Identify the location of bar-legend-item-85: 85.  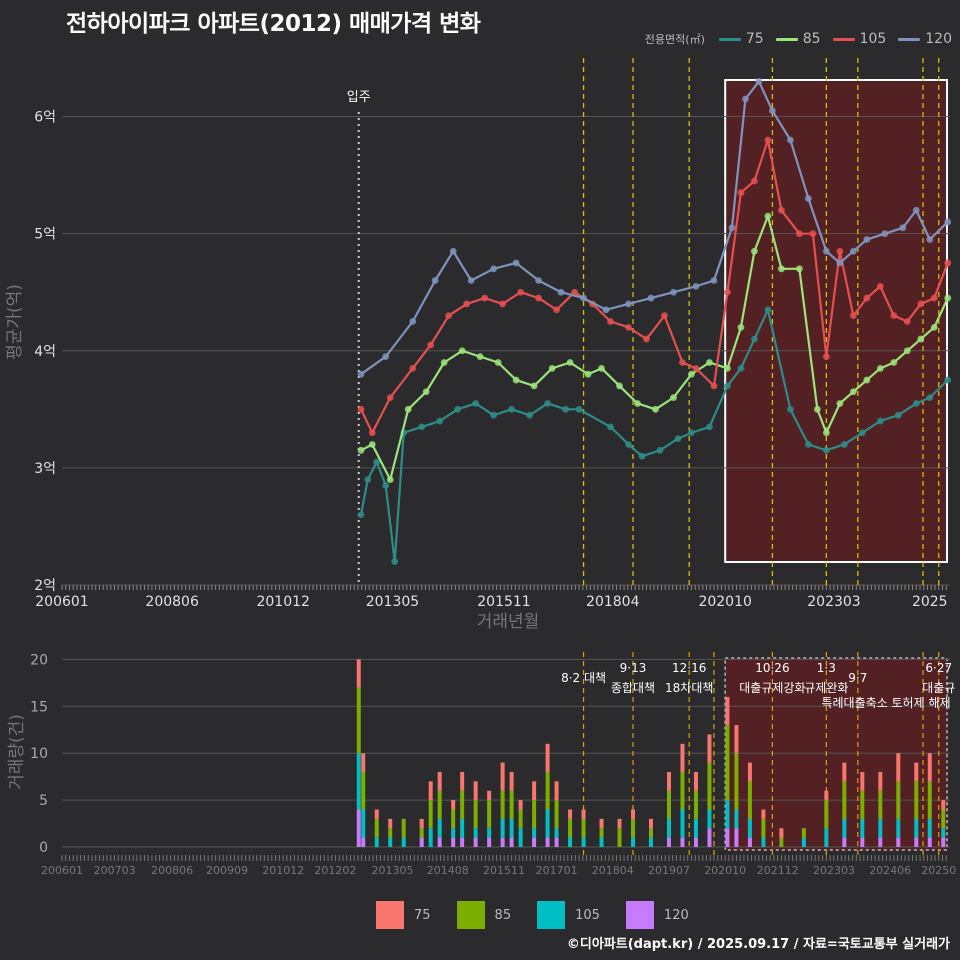
(483, 915).